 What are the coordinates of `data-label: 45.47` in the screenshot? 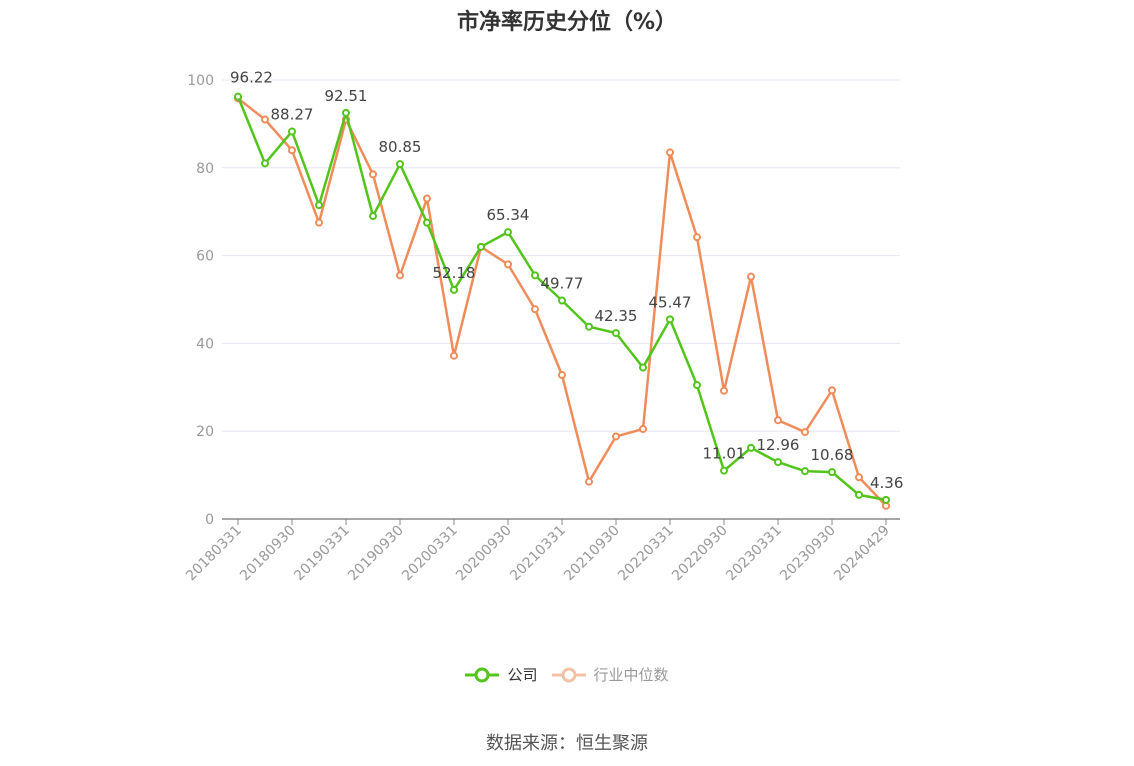 It's located at (670, 302).